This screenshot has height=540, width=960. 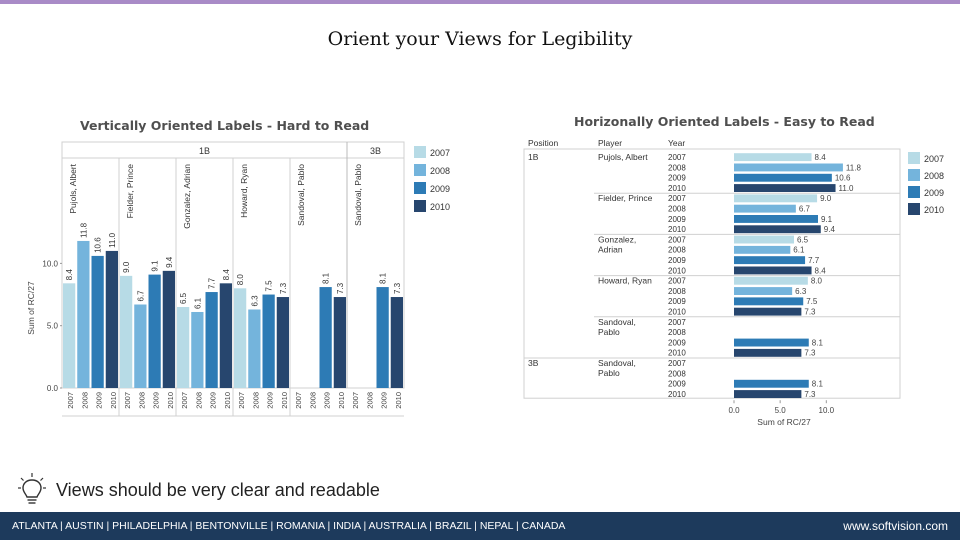 I want to click on position-label: 3B, so click(x=533, y=363).